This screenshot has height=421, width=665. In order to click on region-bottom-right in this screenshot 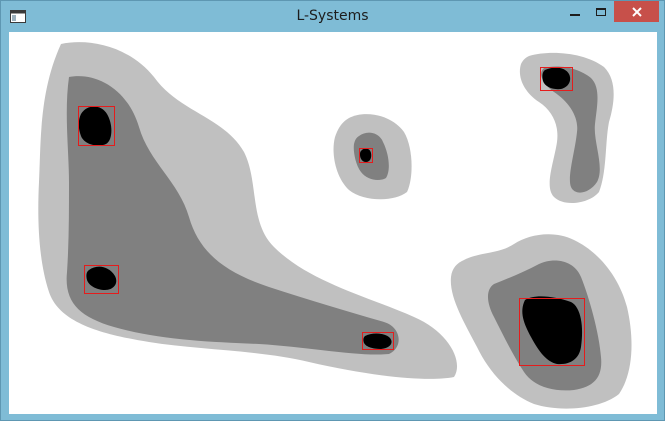, I will do `click(541, 321)`.